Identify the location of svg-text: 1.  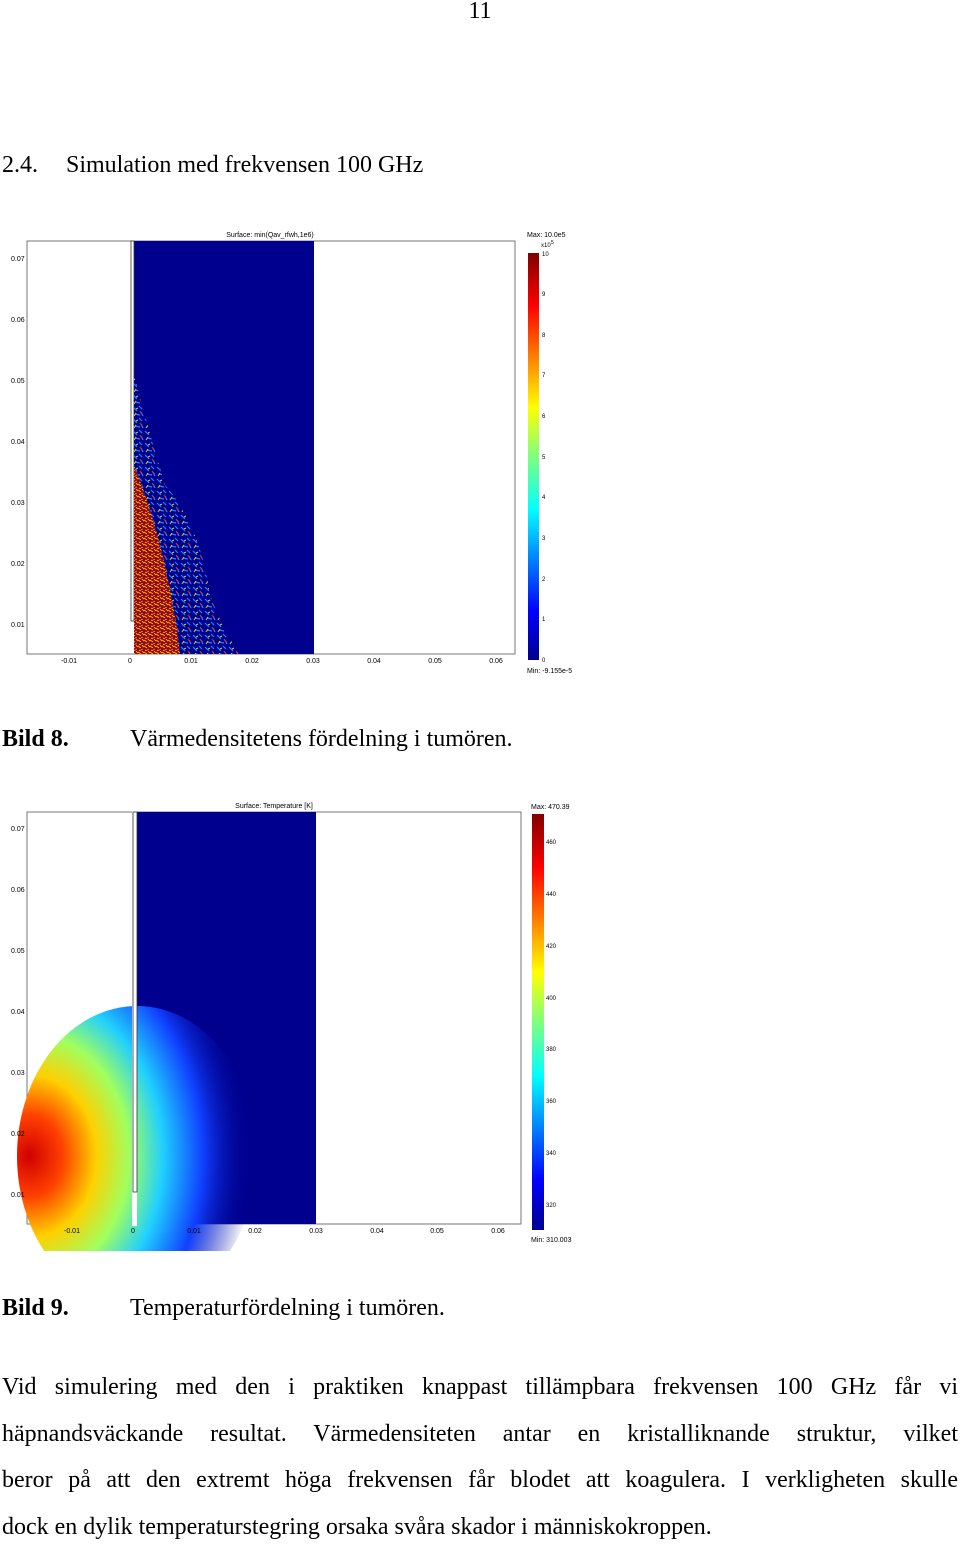
(544, 620).